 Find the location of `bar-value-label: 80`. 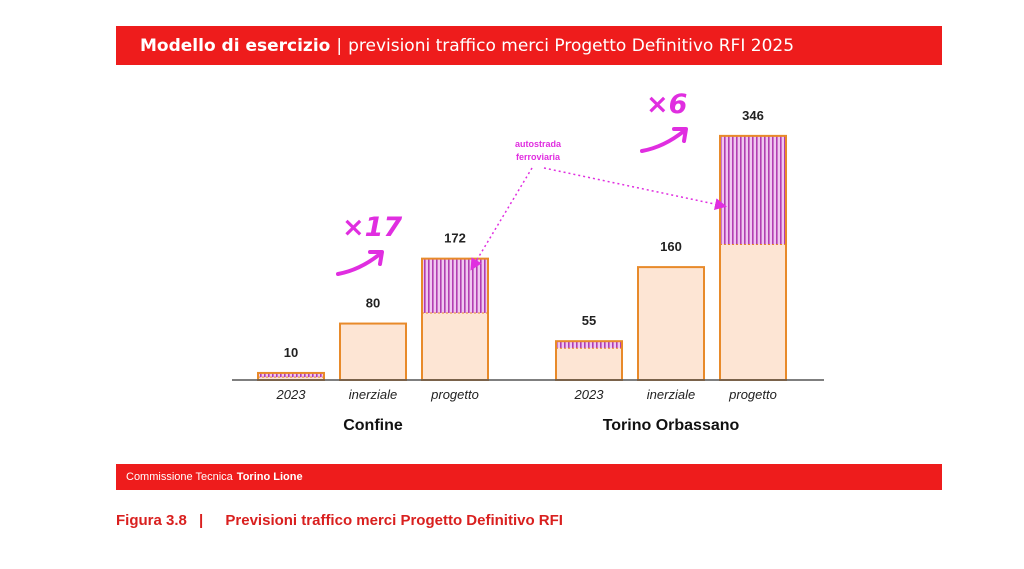

bar-value-label: 80 is located at coordinates (373, 303).